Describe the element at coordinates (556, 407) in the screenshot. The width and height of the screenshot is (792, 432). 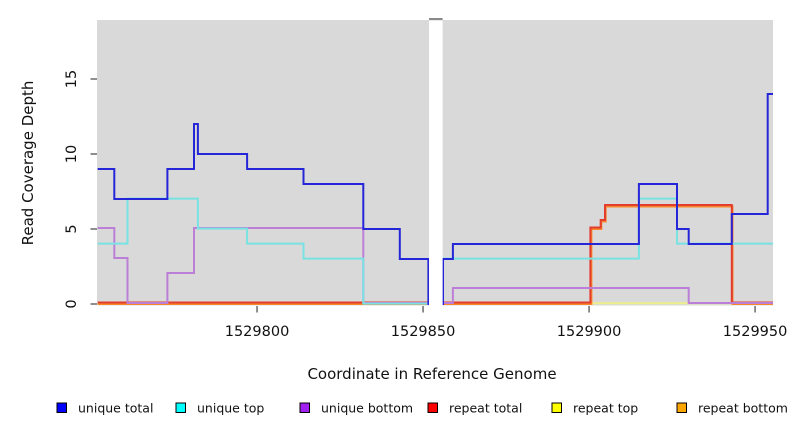
I see `legend-swatch-repeat-top` at that location.